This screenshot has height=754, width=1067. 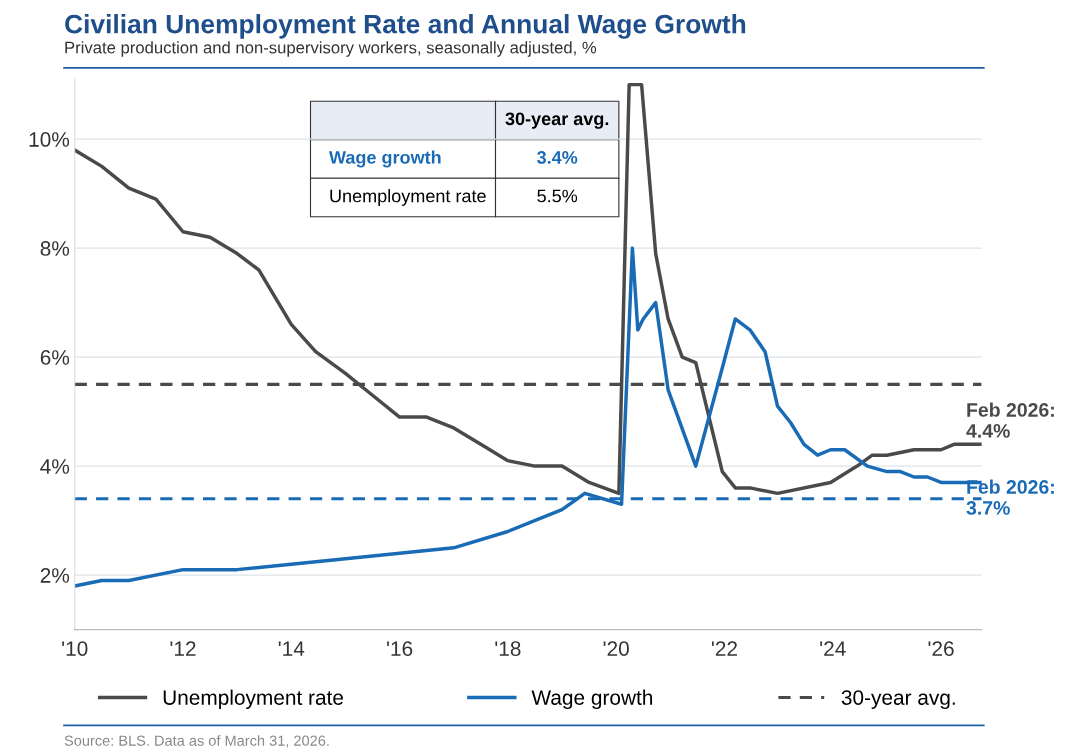 I want to click on source-note: Source: BLS. Data as of March 31, 2026., so click(x=196, y=741).